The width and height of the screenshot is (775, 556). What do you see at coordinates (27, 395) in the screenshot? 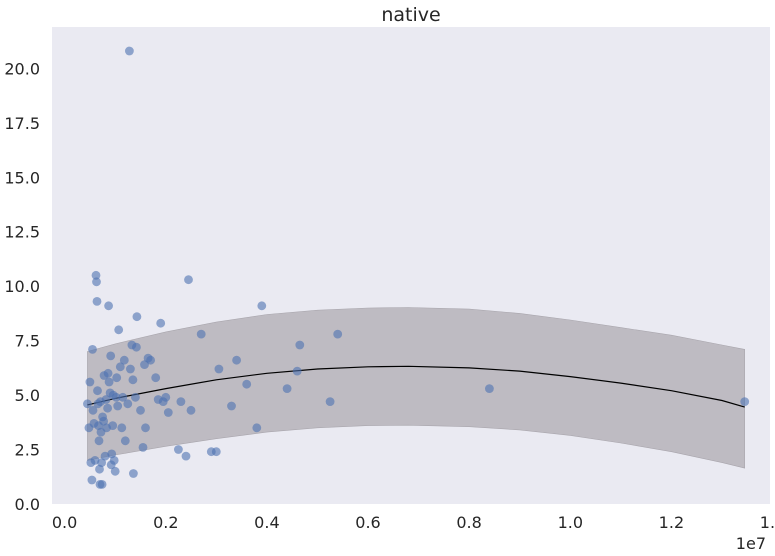
I see `y-tick-label: 5.0` at bounding box center [27, 395].